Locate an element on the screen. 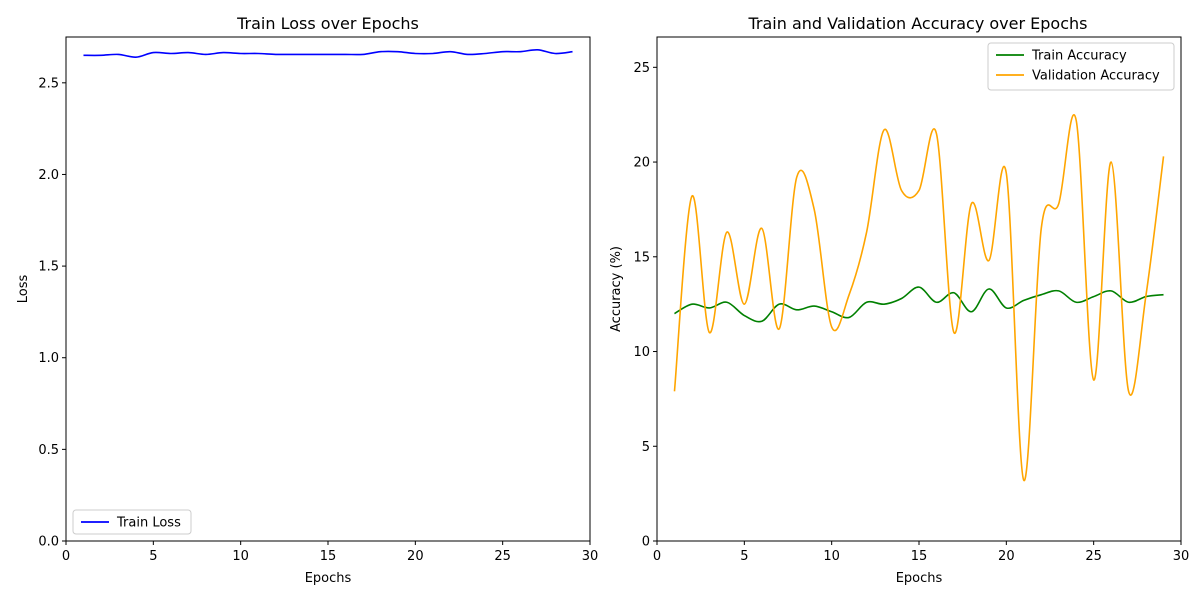 The image size is (1200, 600). chart-title: Train Loss over Epochs is located at coordinates (327, 23).